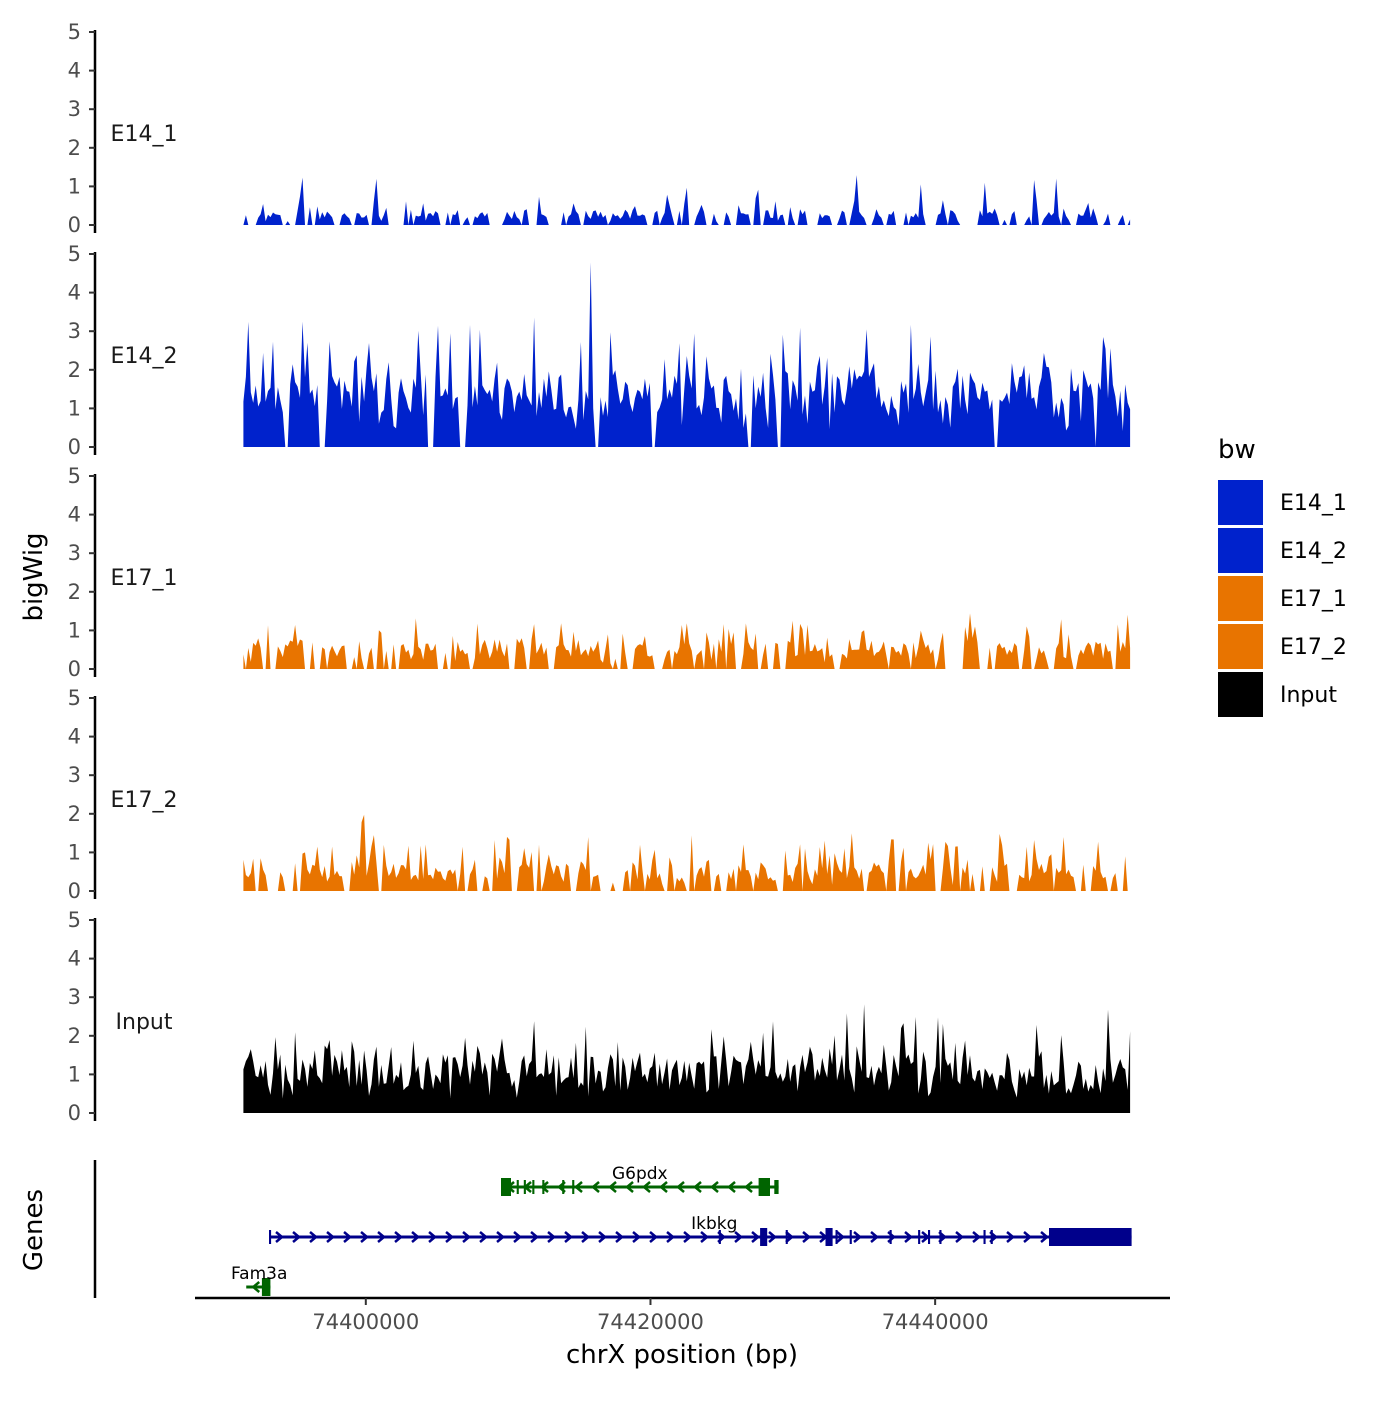  I want to click on gene-label: G6pdx, so click(640, 1174).